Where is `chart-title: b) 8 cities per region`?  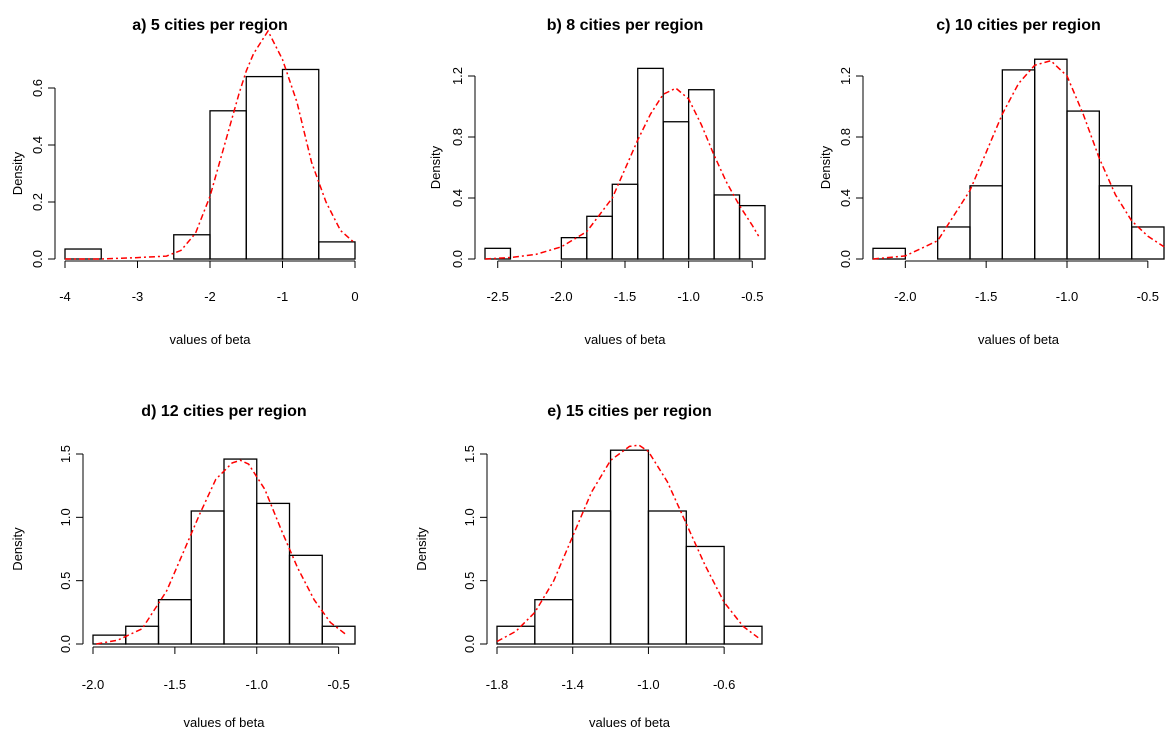 chart-title: b) 8 cities per region is located at coordinates (625, 25).